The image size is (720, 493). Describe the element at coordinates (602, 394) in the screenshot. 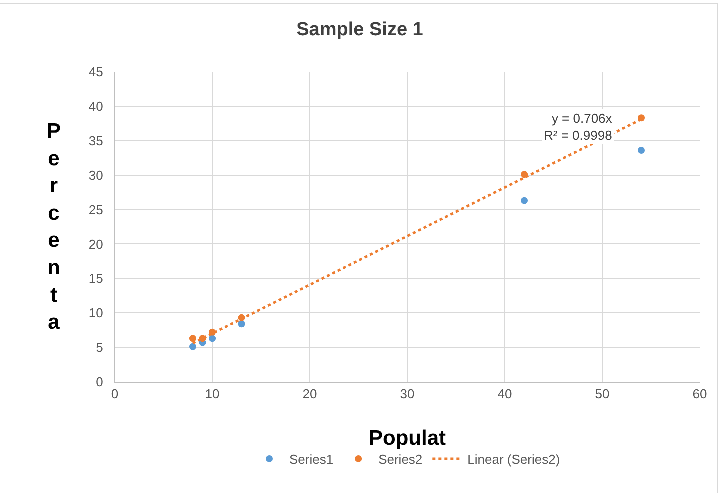

I see `x-tick-label: 50` at that location.